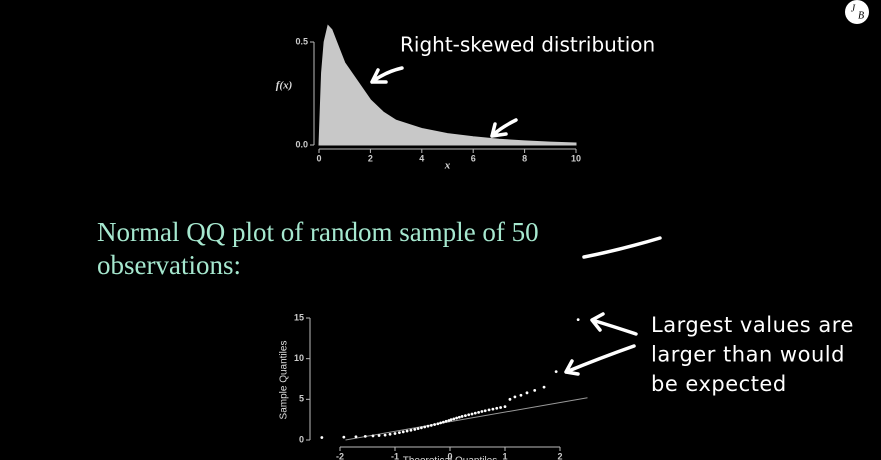 The width and height of the screenshot is (881, 460). What do you see at coordinates (719, 384) in the screenshot?
I see `annotation: be expected` at bounding box center [719, 384].